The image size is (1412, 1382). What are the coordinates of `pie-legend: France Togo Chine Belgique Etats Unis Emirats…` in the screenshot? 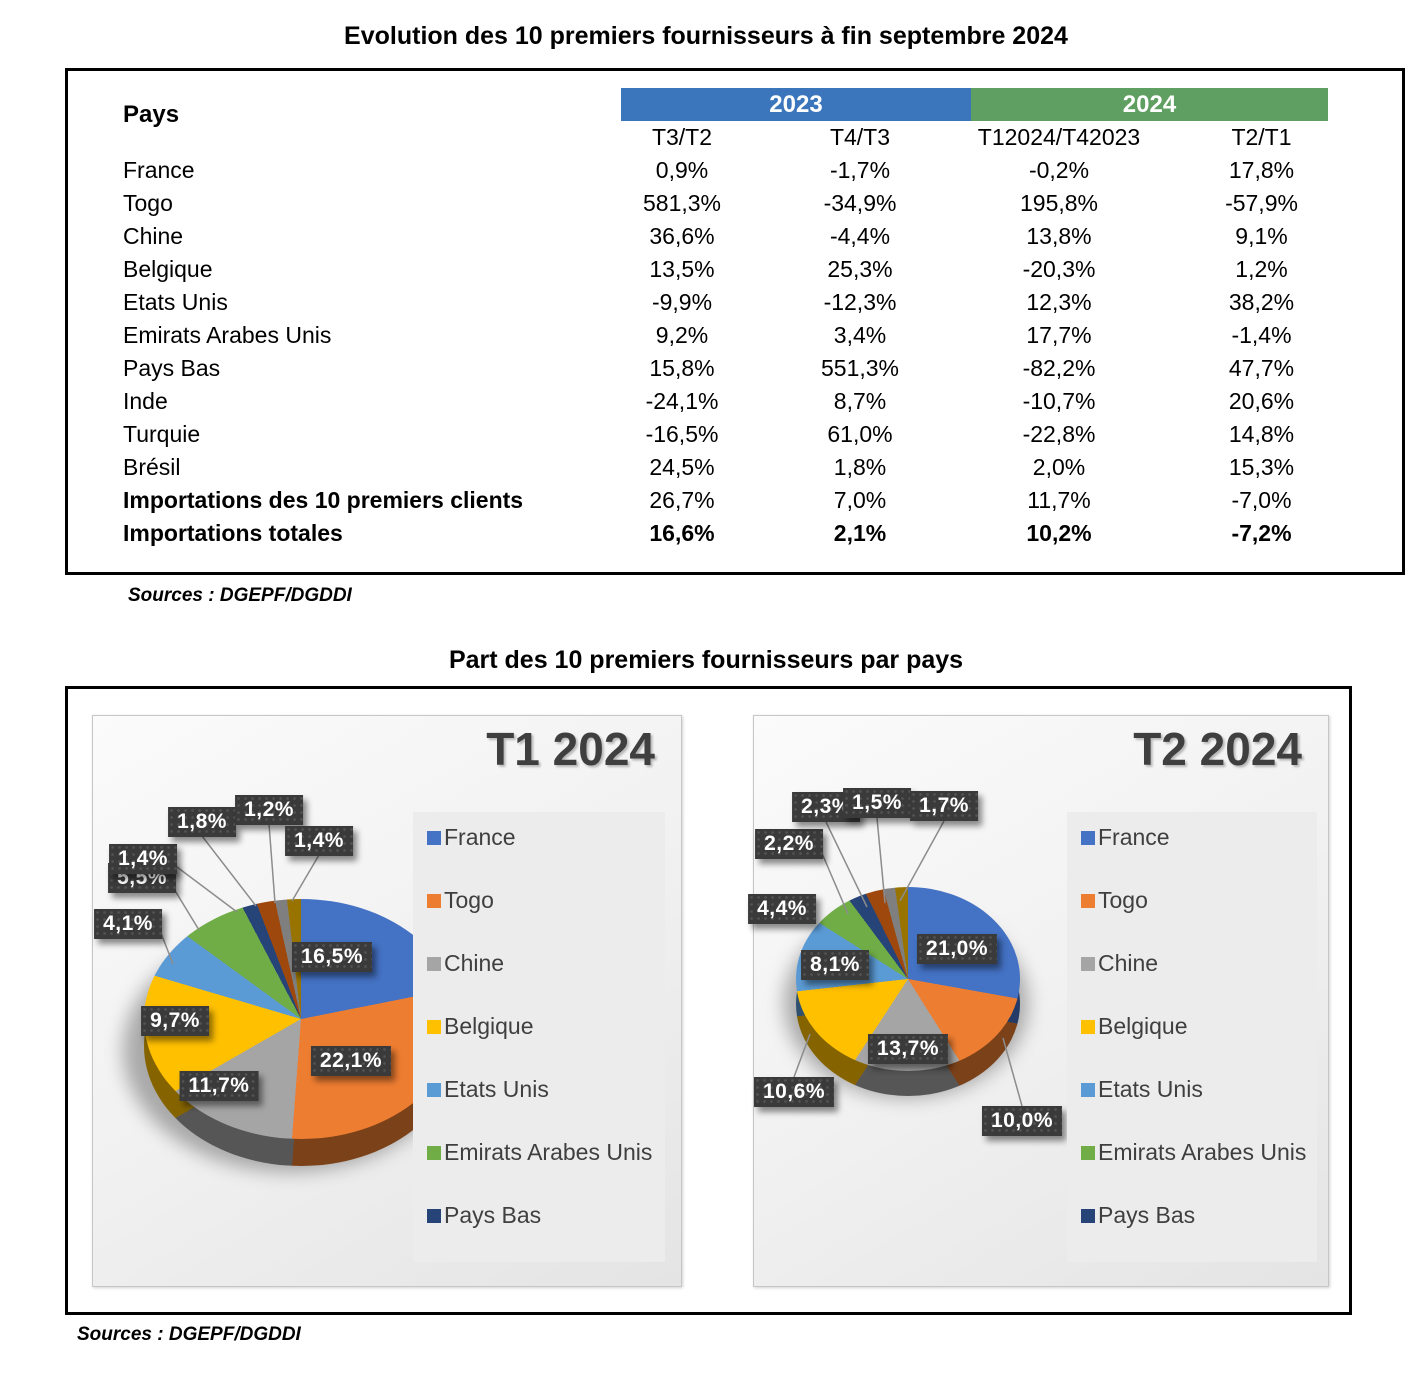 It's located at (539, 1037).